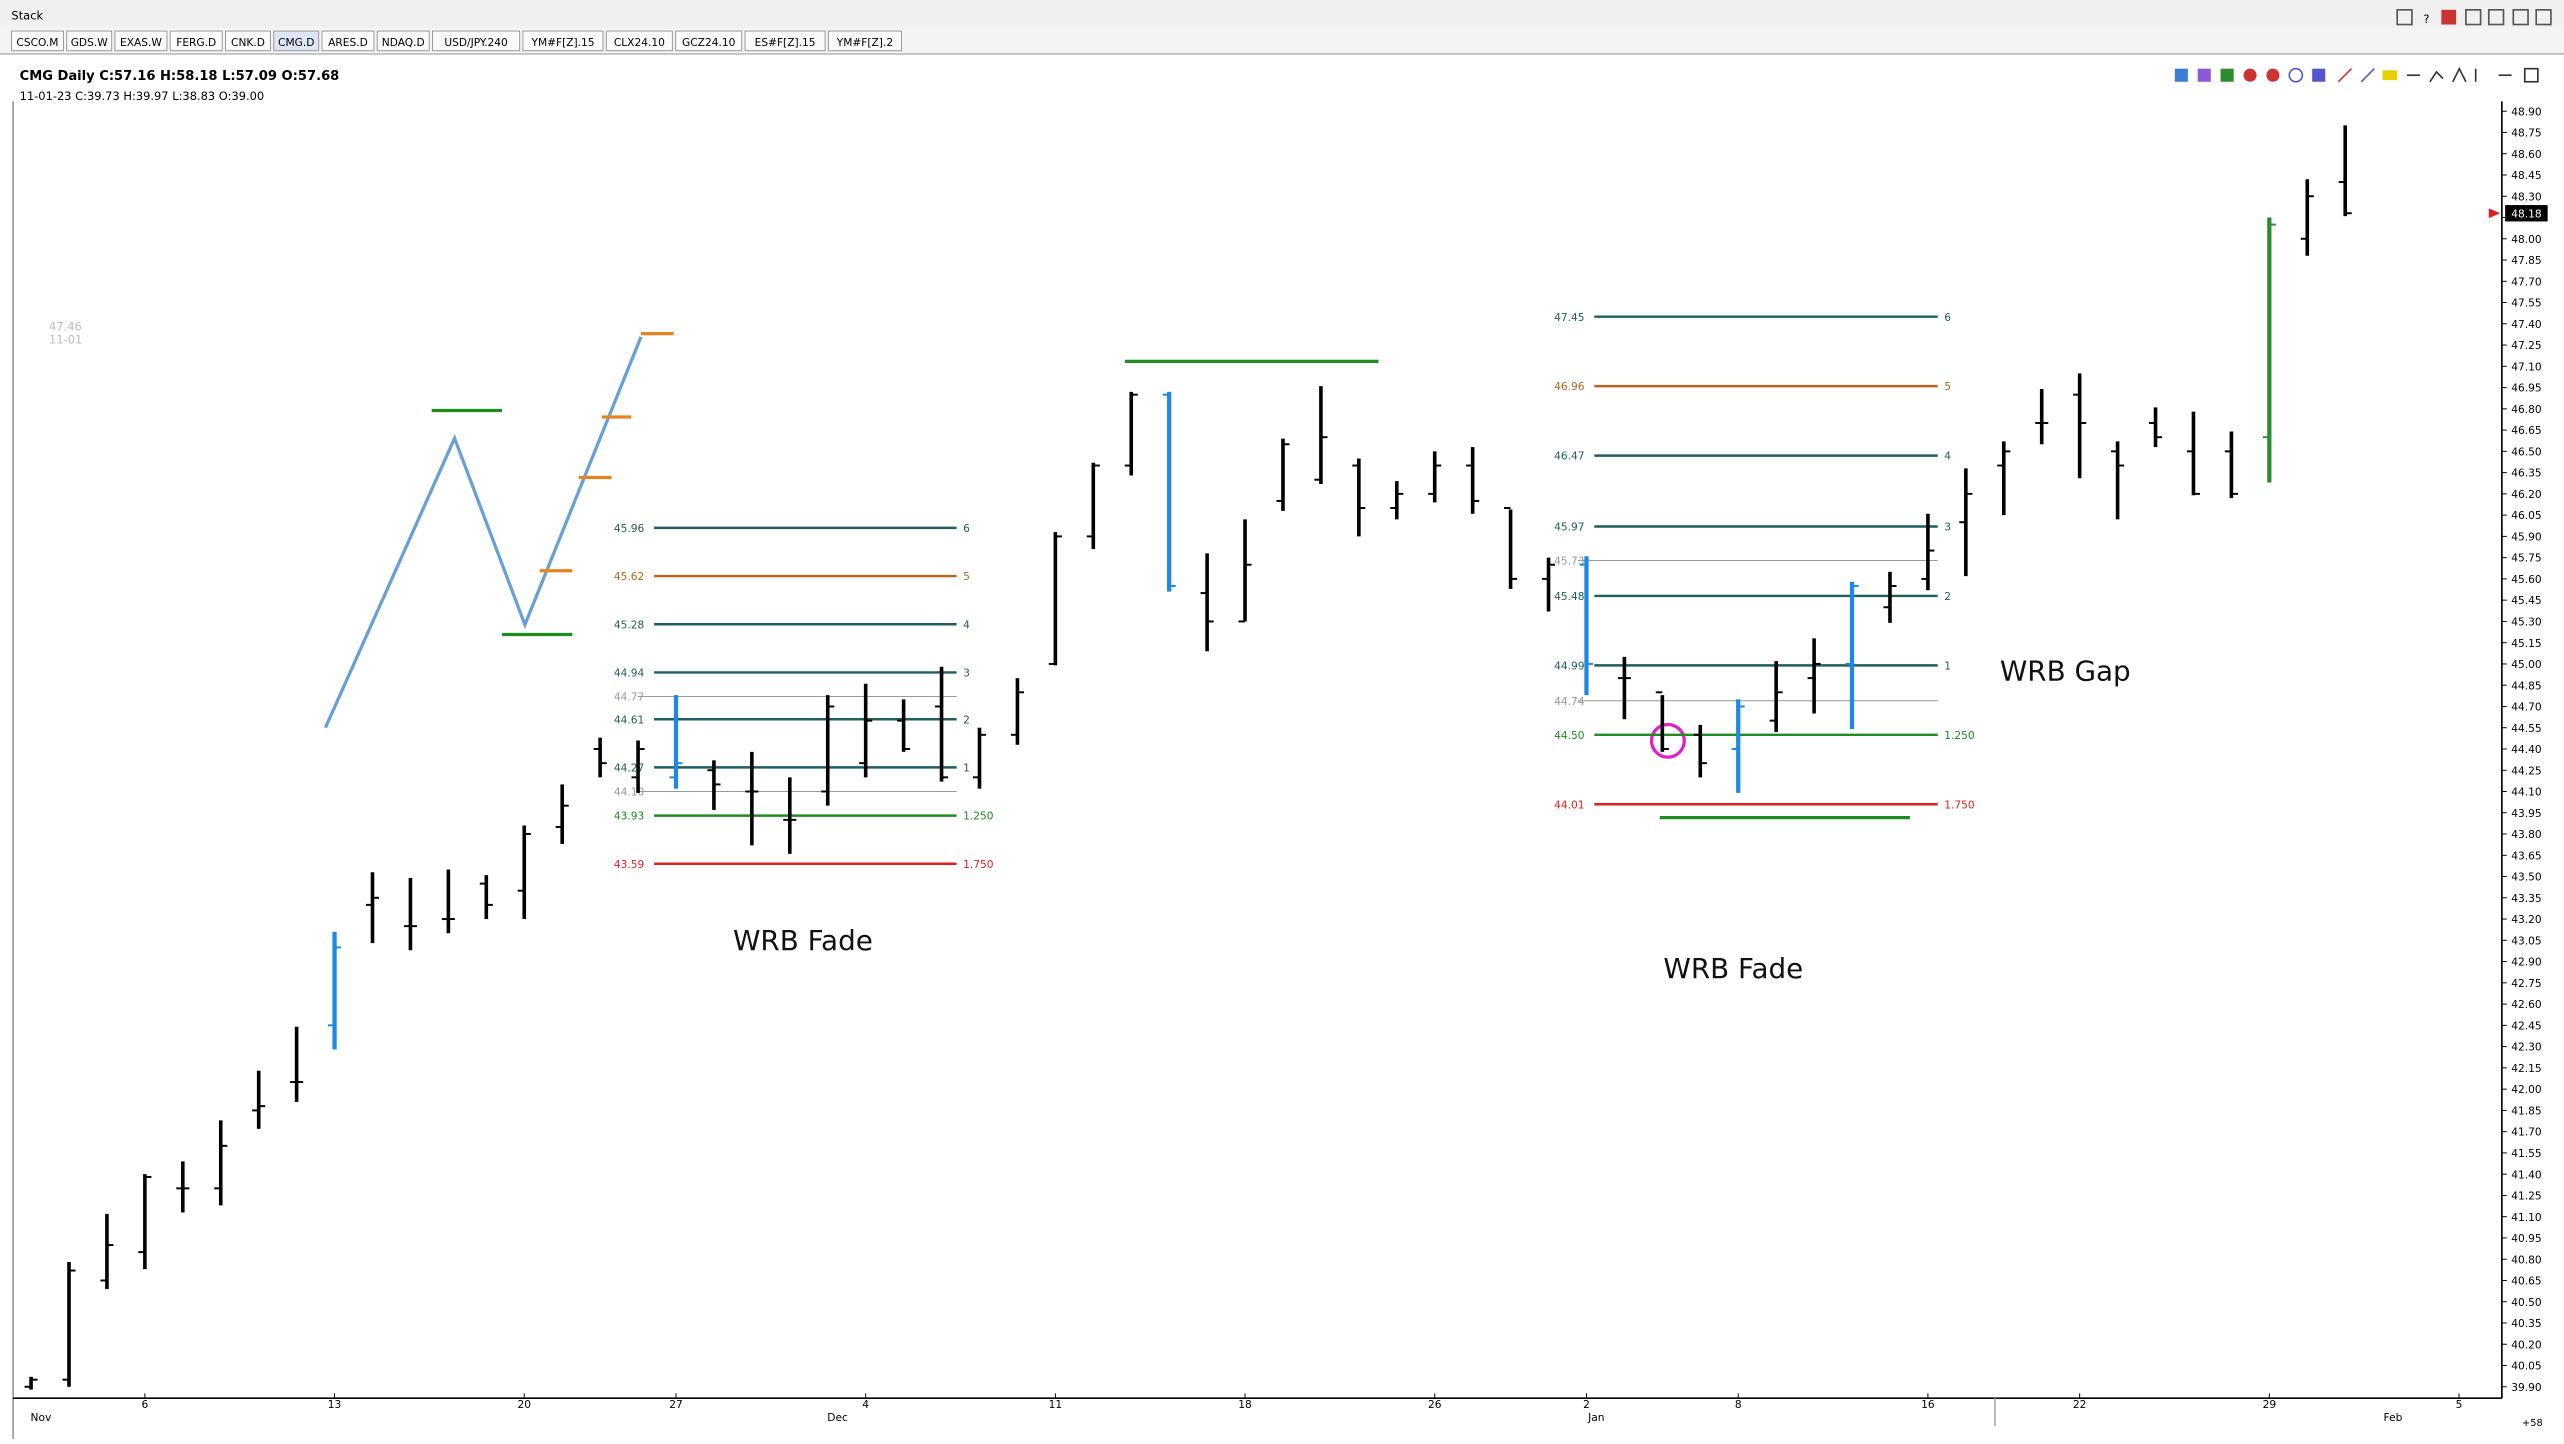  Describe the element at coordinates (2526, 1302) in the screenshot. I see `y-tick-label: 40.50` at that location.